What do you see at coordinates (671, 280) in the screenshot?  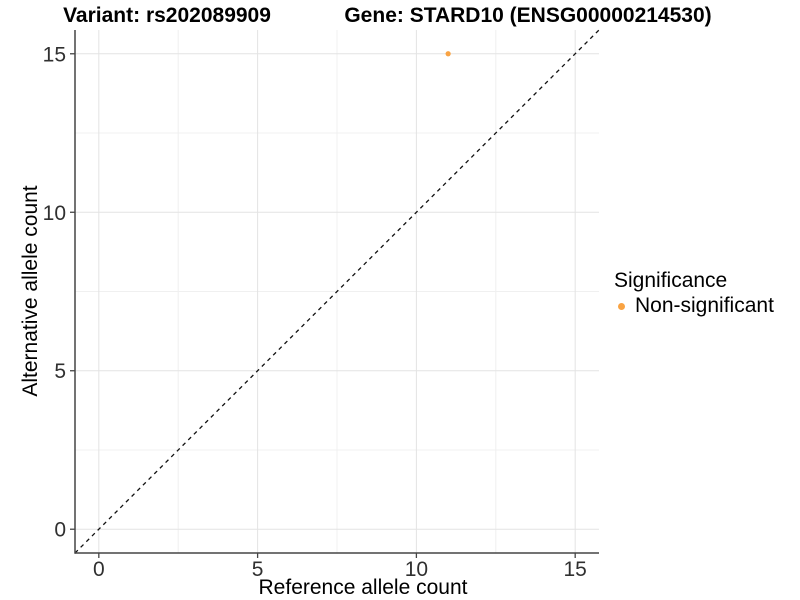 I see `legend-title: Significance` at bounding box center [671, 280].